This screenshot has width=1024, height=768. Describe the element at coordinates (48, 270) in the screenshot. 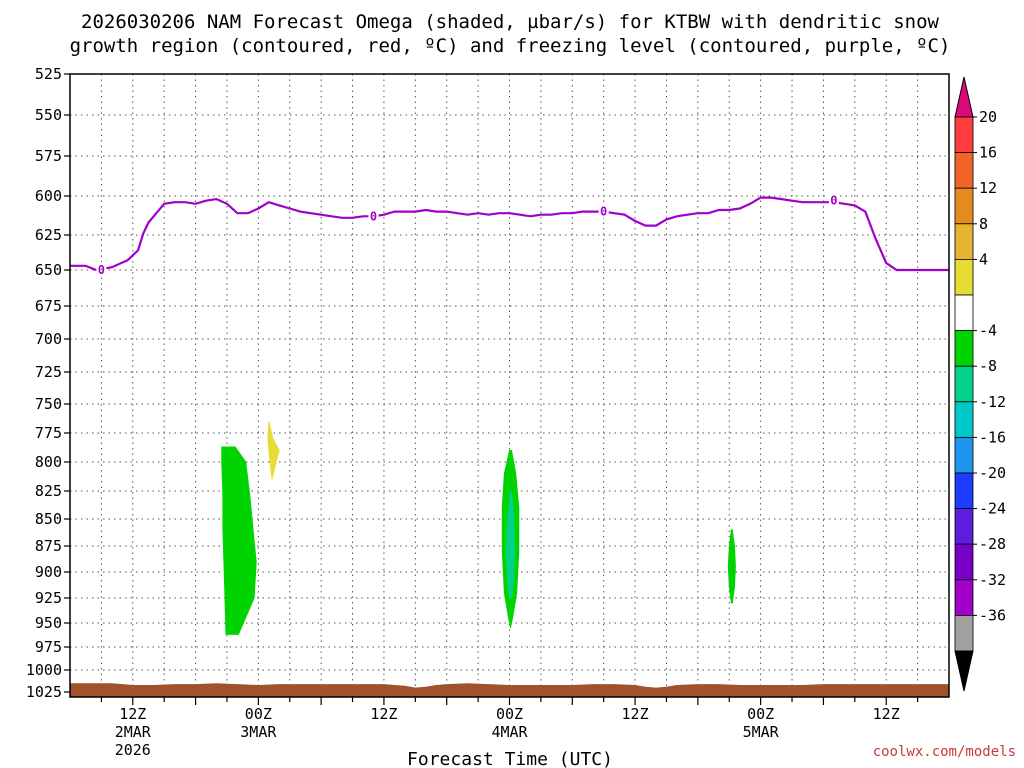

I see `y-tick-label: 650` at that location.